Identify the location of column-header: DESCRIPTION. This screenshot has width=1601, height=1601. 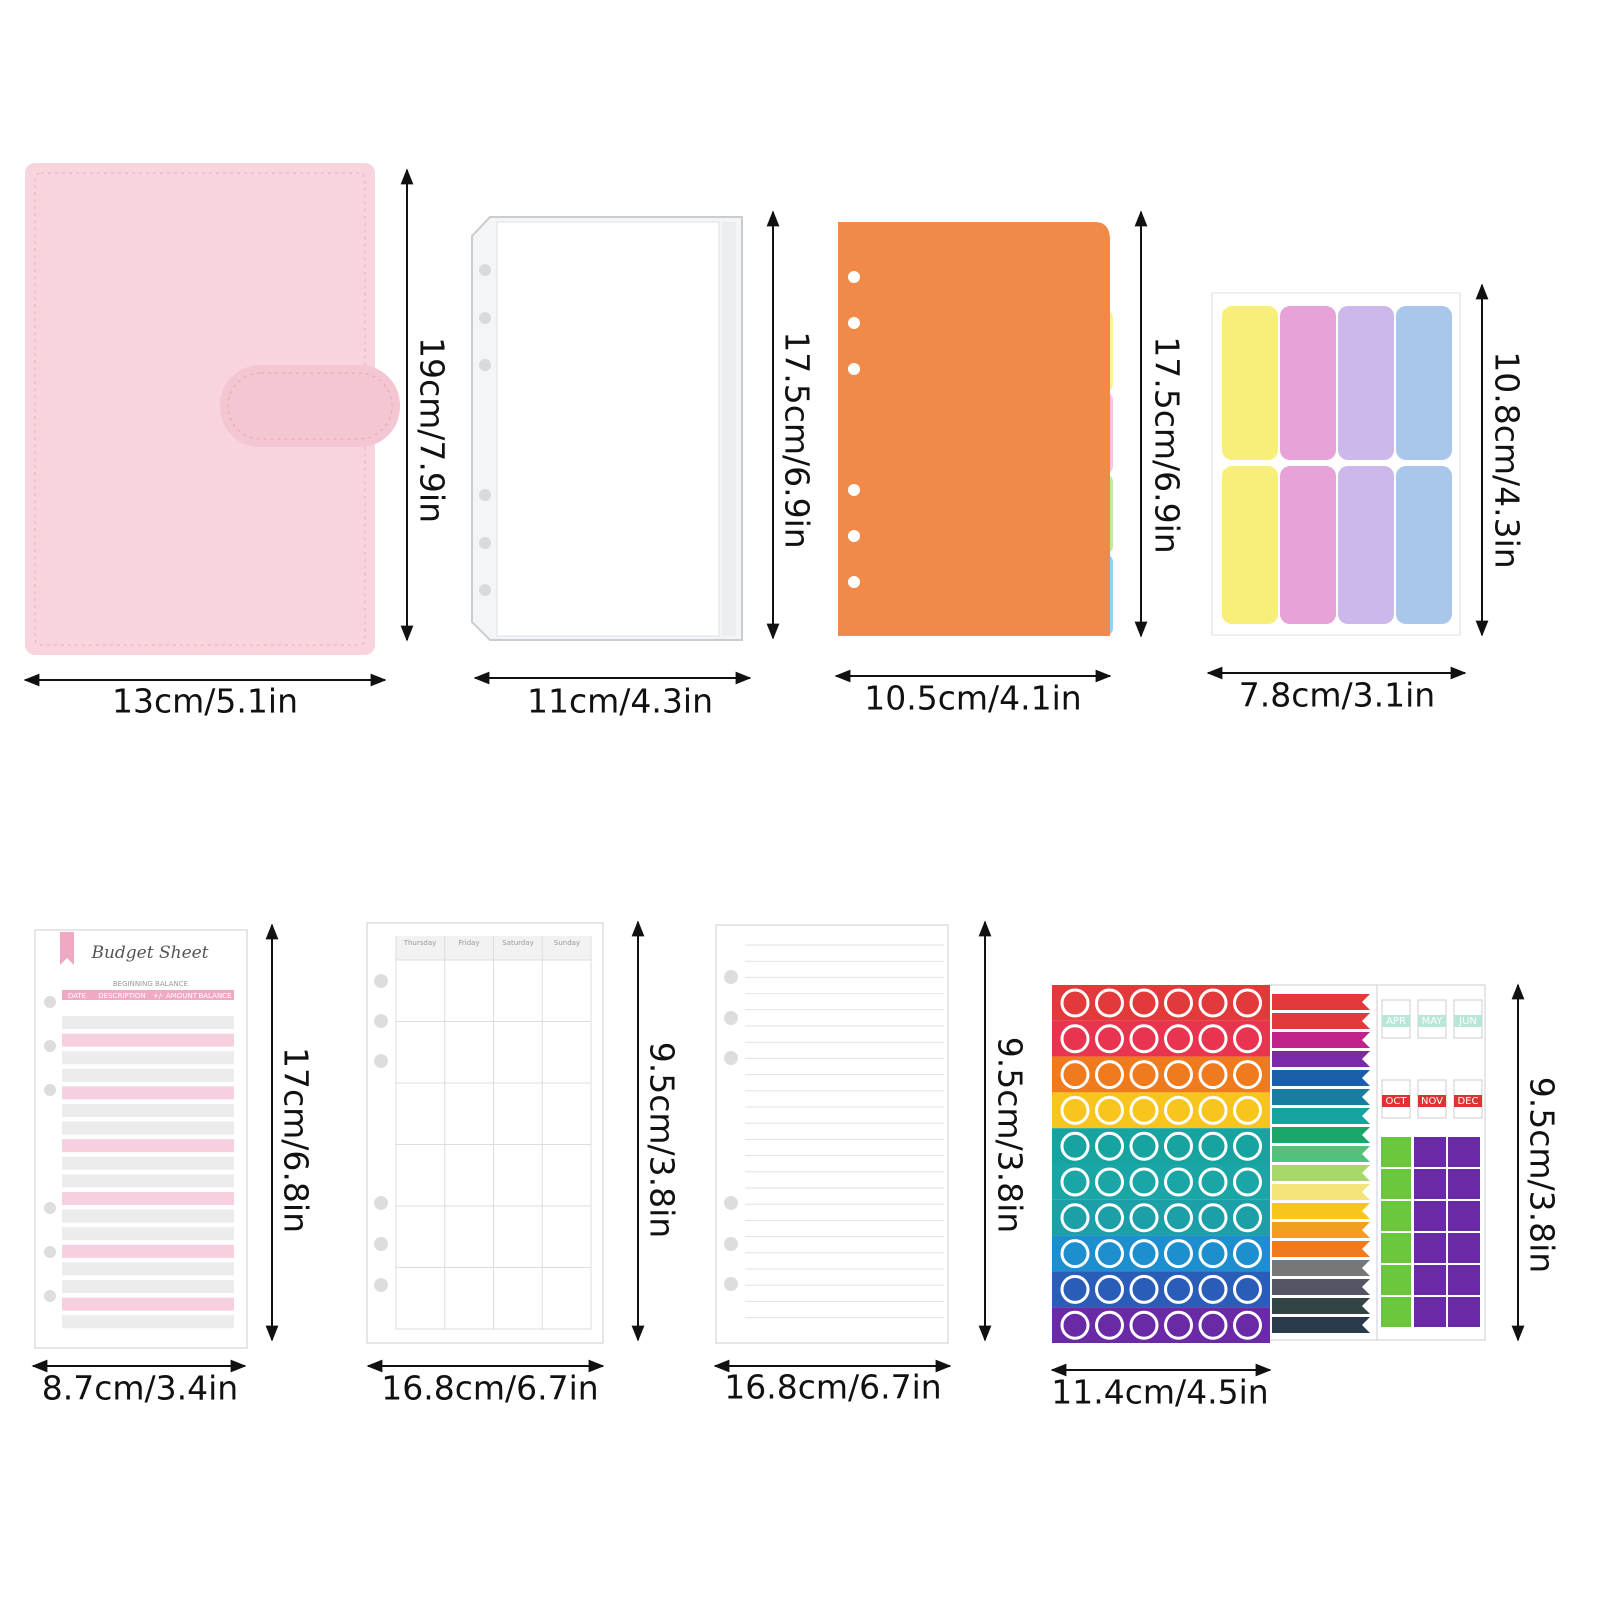
(121, 996).